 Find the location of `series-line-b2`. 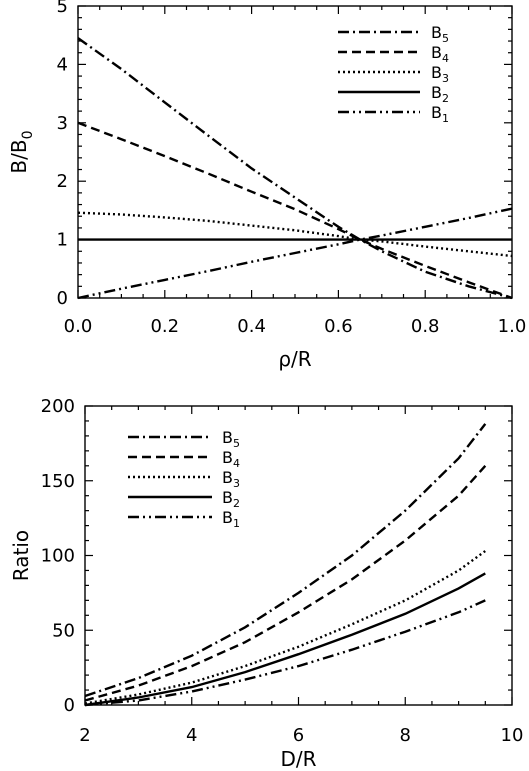

series-line-b2 is located at coordinates (285, 639).